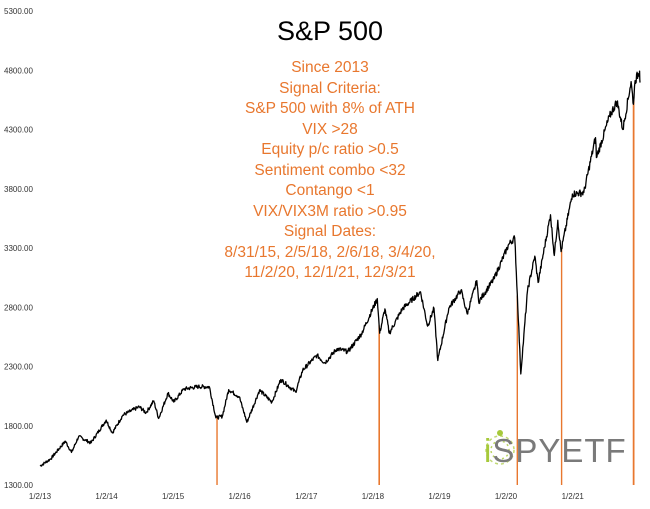 The width and height of the screenshot is (650, 509). Describe the element at coordinates (373, 496) in the screenshot. I see `x-tick-label: 1/2/18` at that location.